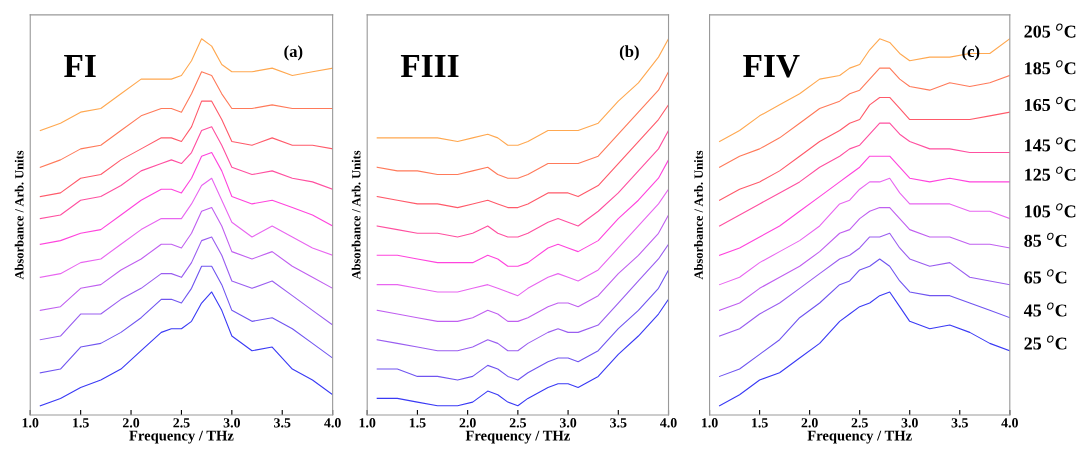 The image size is (1080, 452). What do you see at coordinates (1045, 276) in the screenshot?
I see `series-label: 65 $^{o}$C` at bounding box center [1045, 276].